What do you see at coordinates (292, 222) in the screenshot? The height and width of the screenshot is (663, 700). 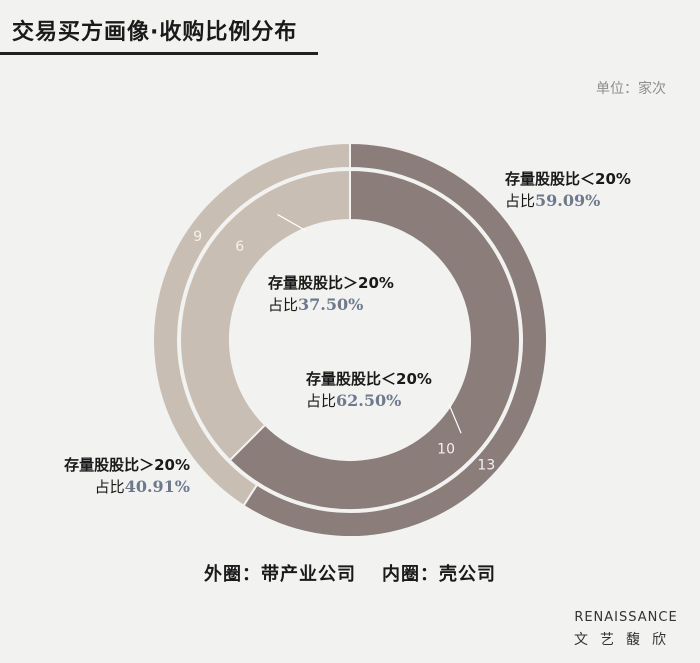 I see `leader-inner-gt20` at bounding box center [292, 222].